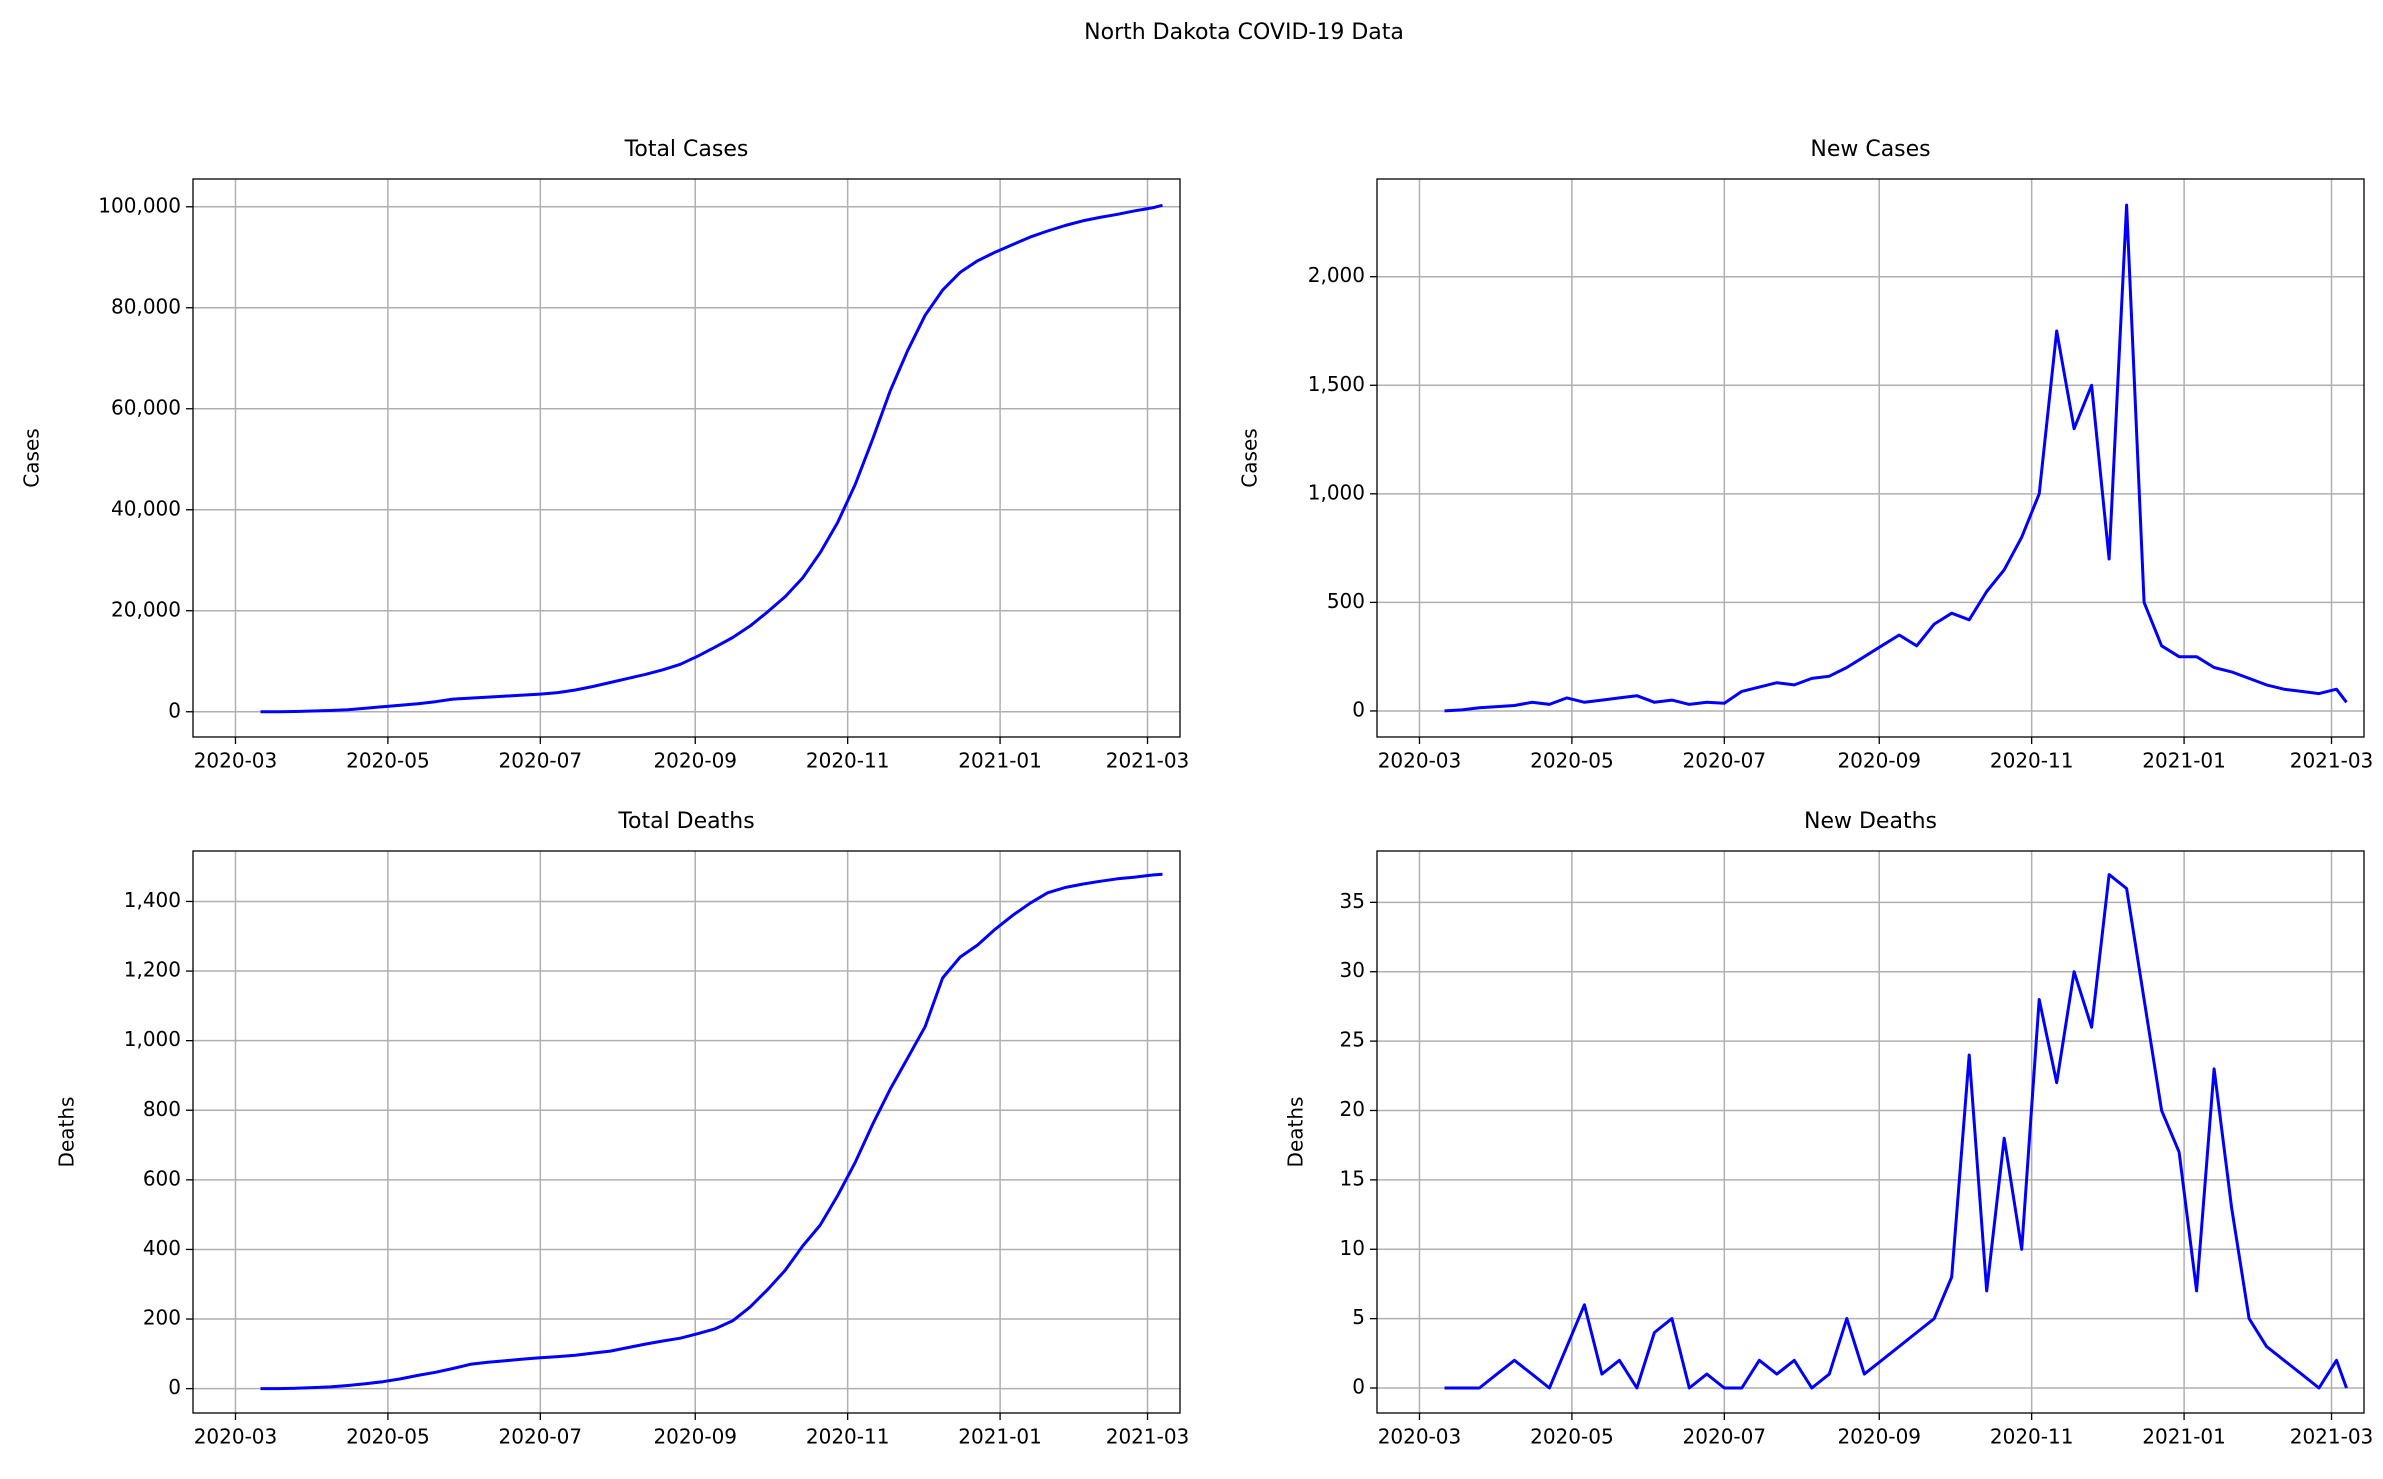  What do you see at coordinates (1346, 601) in the screenshot?
I see `y-tick-label: 500` at bounding box center [1346, 601].